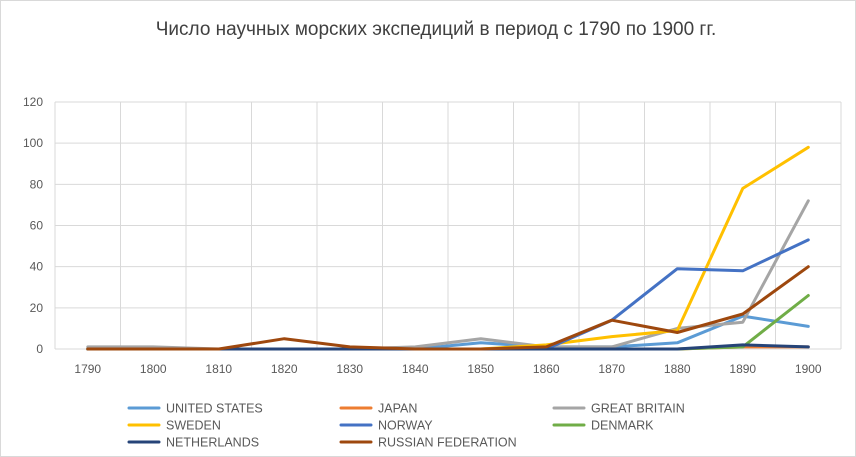 The height and width of the screenshot is (457, 856). What do you see at coordinates (33, 143) in the screenshot?
I see `y-tick-label: 100` at bounding box center [33, 143].